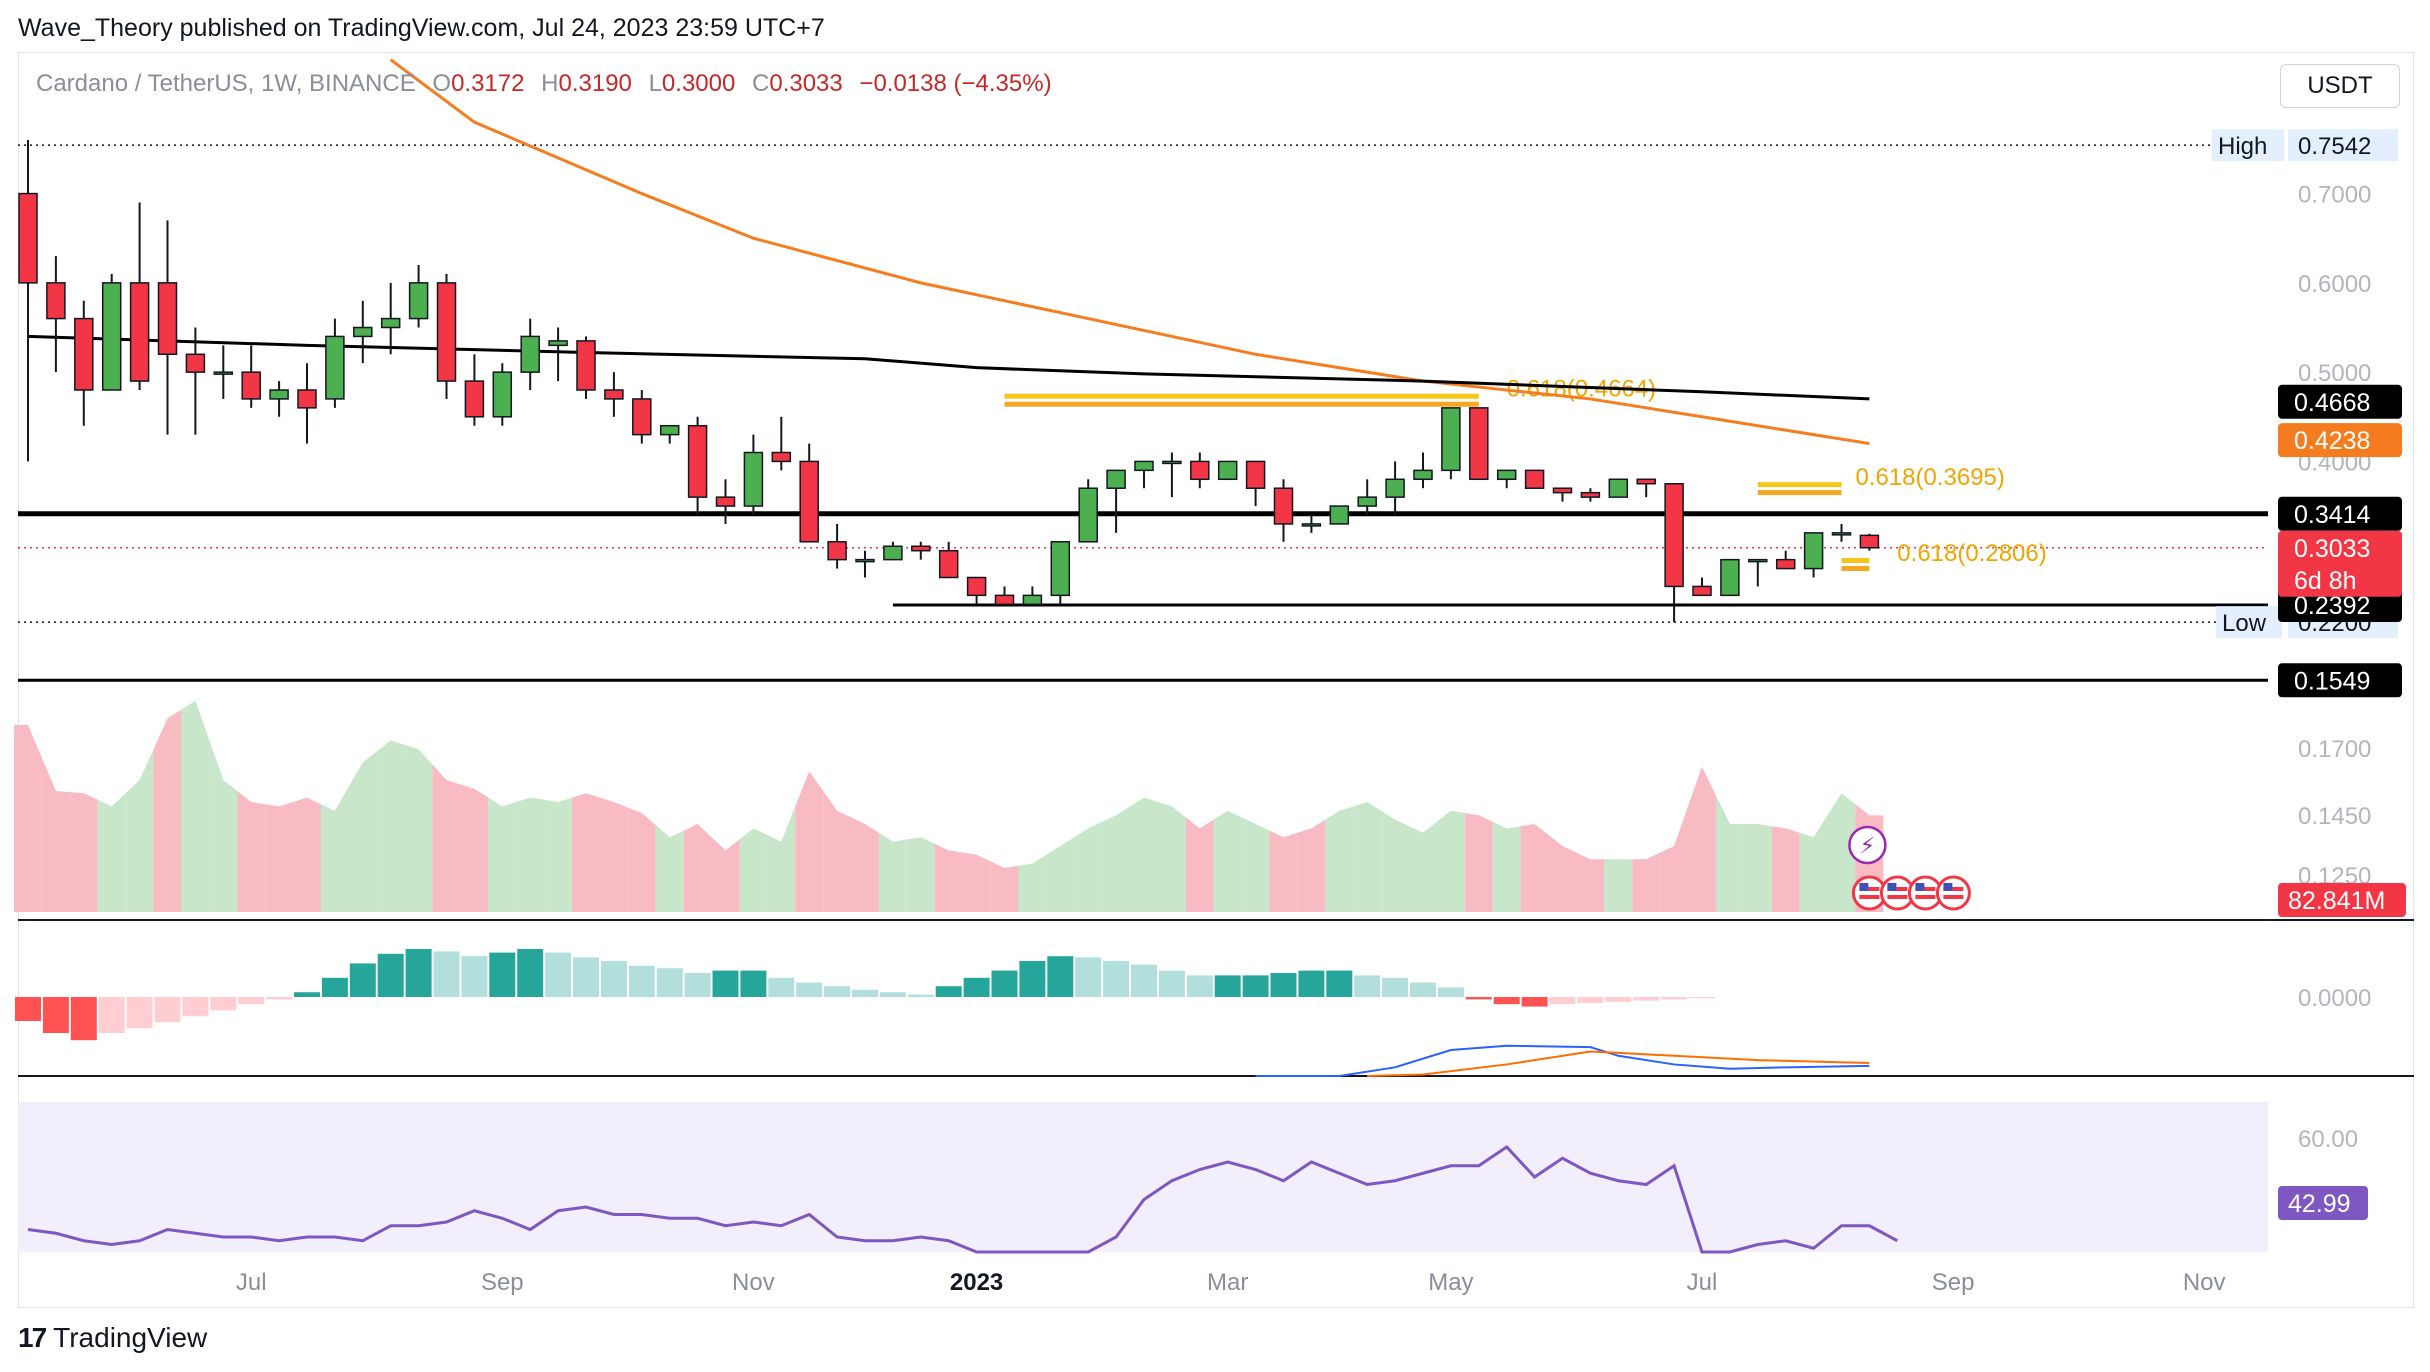 This screenshot has width=2430, height=1372. Describe the element at coordinates (2244, 623) in the screenshot. I see `low-tag-label: Low` at that location.